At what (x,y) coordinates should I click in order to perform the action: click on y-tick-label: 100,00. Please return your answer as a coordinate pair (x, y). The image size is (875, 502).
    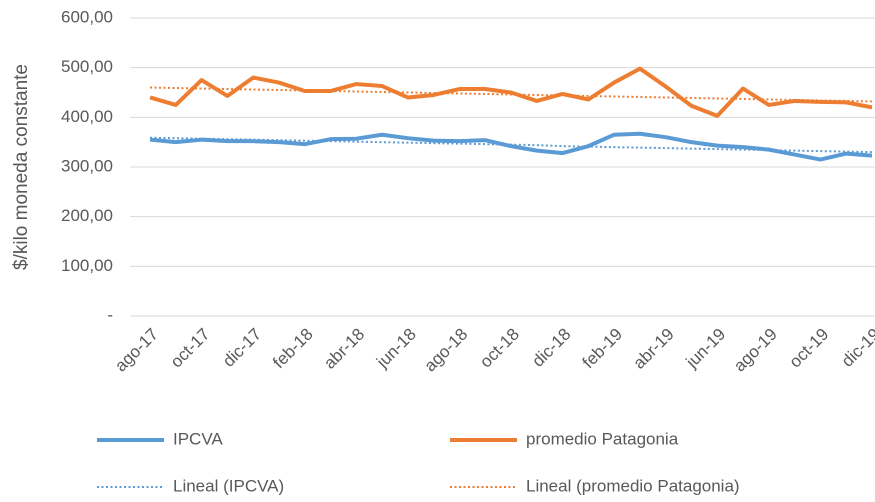
    Looking at the image, I should click on (87, 265).